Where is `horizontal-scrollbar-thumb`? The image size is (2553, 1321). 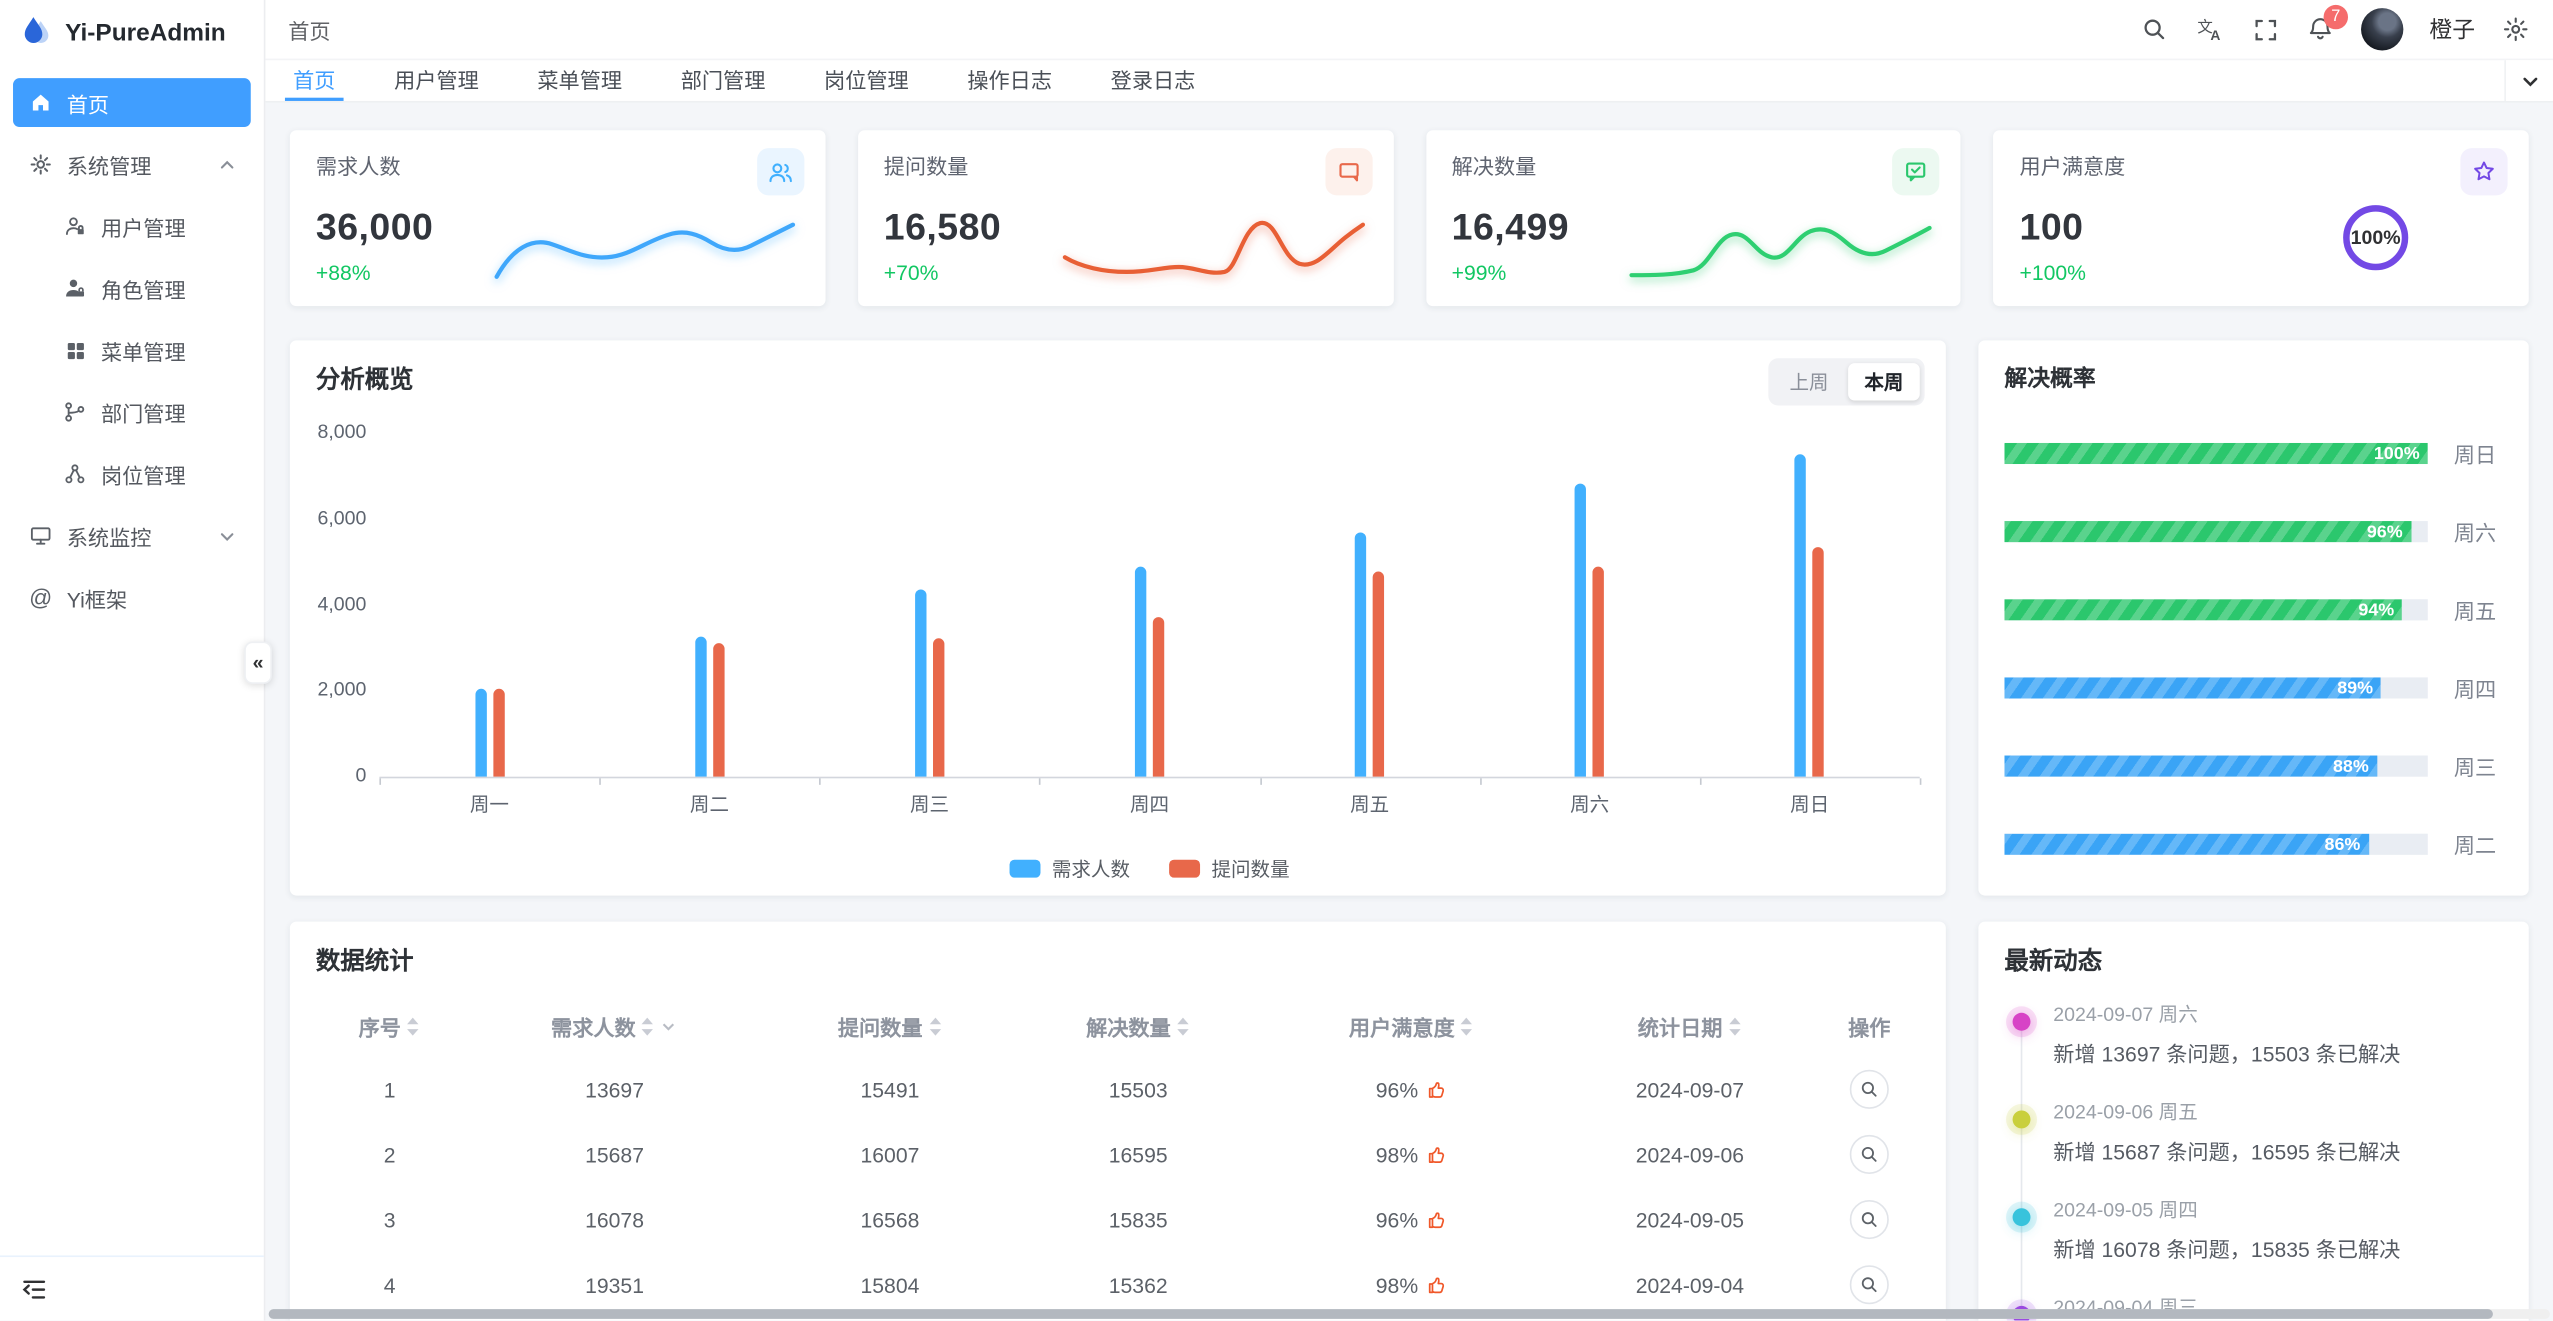 horizontal-scrollbar-thumb is located at coordinates (1380, 1314).